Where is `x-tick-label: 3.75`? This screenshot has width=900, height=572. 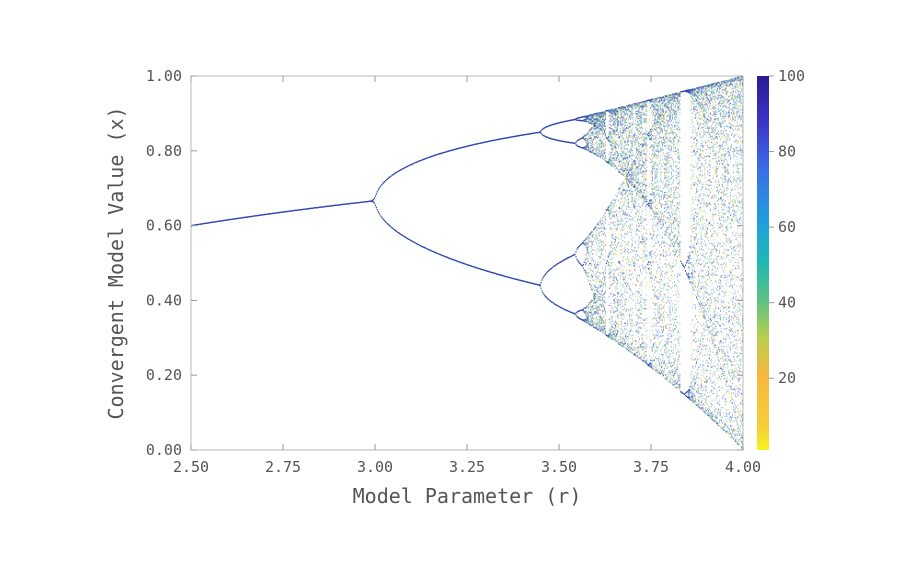 x-tick-label: 3.75 is located at coordinates (651, 467).